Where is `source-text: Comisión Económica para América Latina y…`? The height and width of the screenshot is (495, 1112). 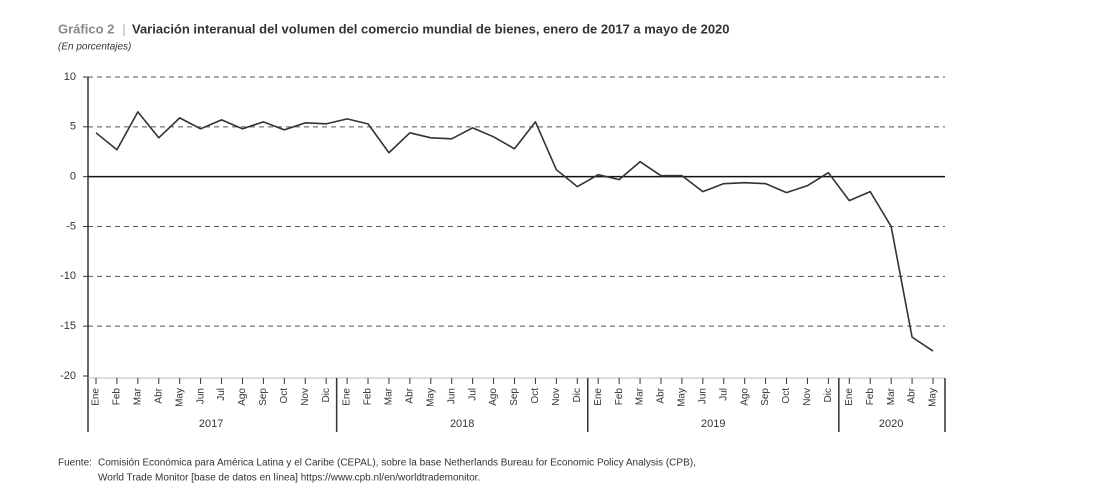
source-text: Comisión Económica para América Latina y… is located at coordinates (397, 463).